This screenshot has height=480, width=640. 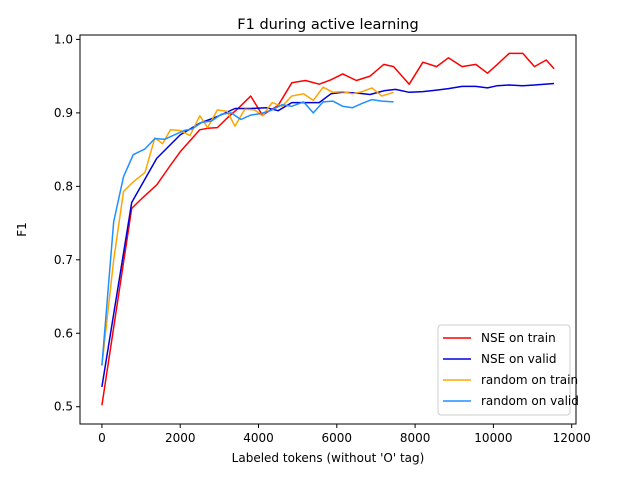 What do you see at coordinates (22, 229) in the screenshot?
I see `y-axis-label: F1` at bounding box center [22, 229].